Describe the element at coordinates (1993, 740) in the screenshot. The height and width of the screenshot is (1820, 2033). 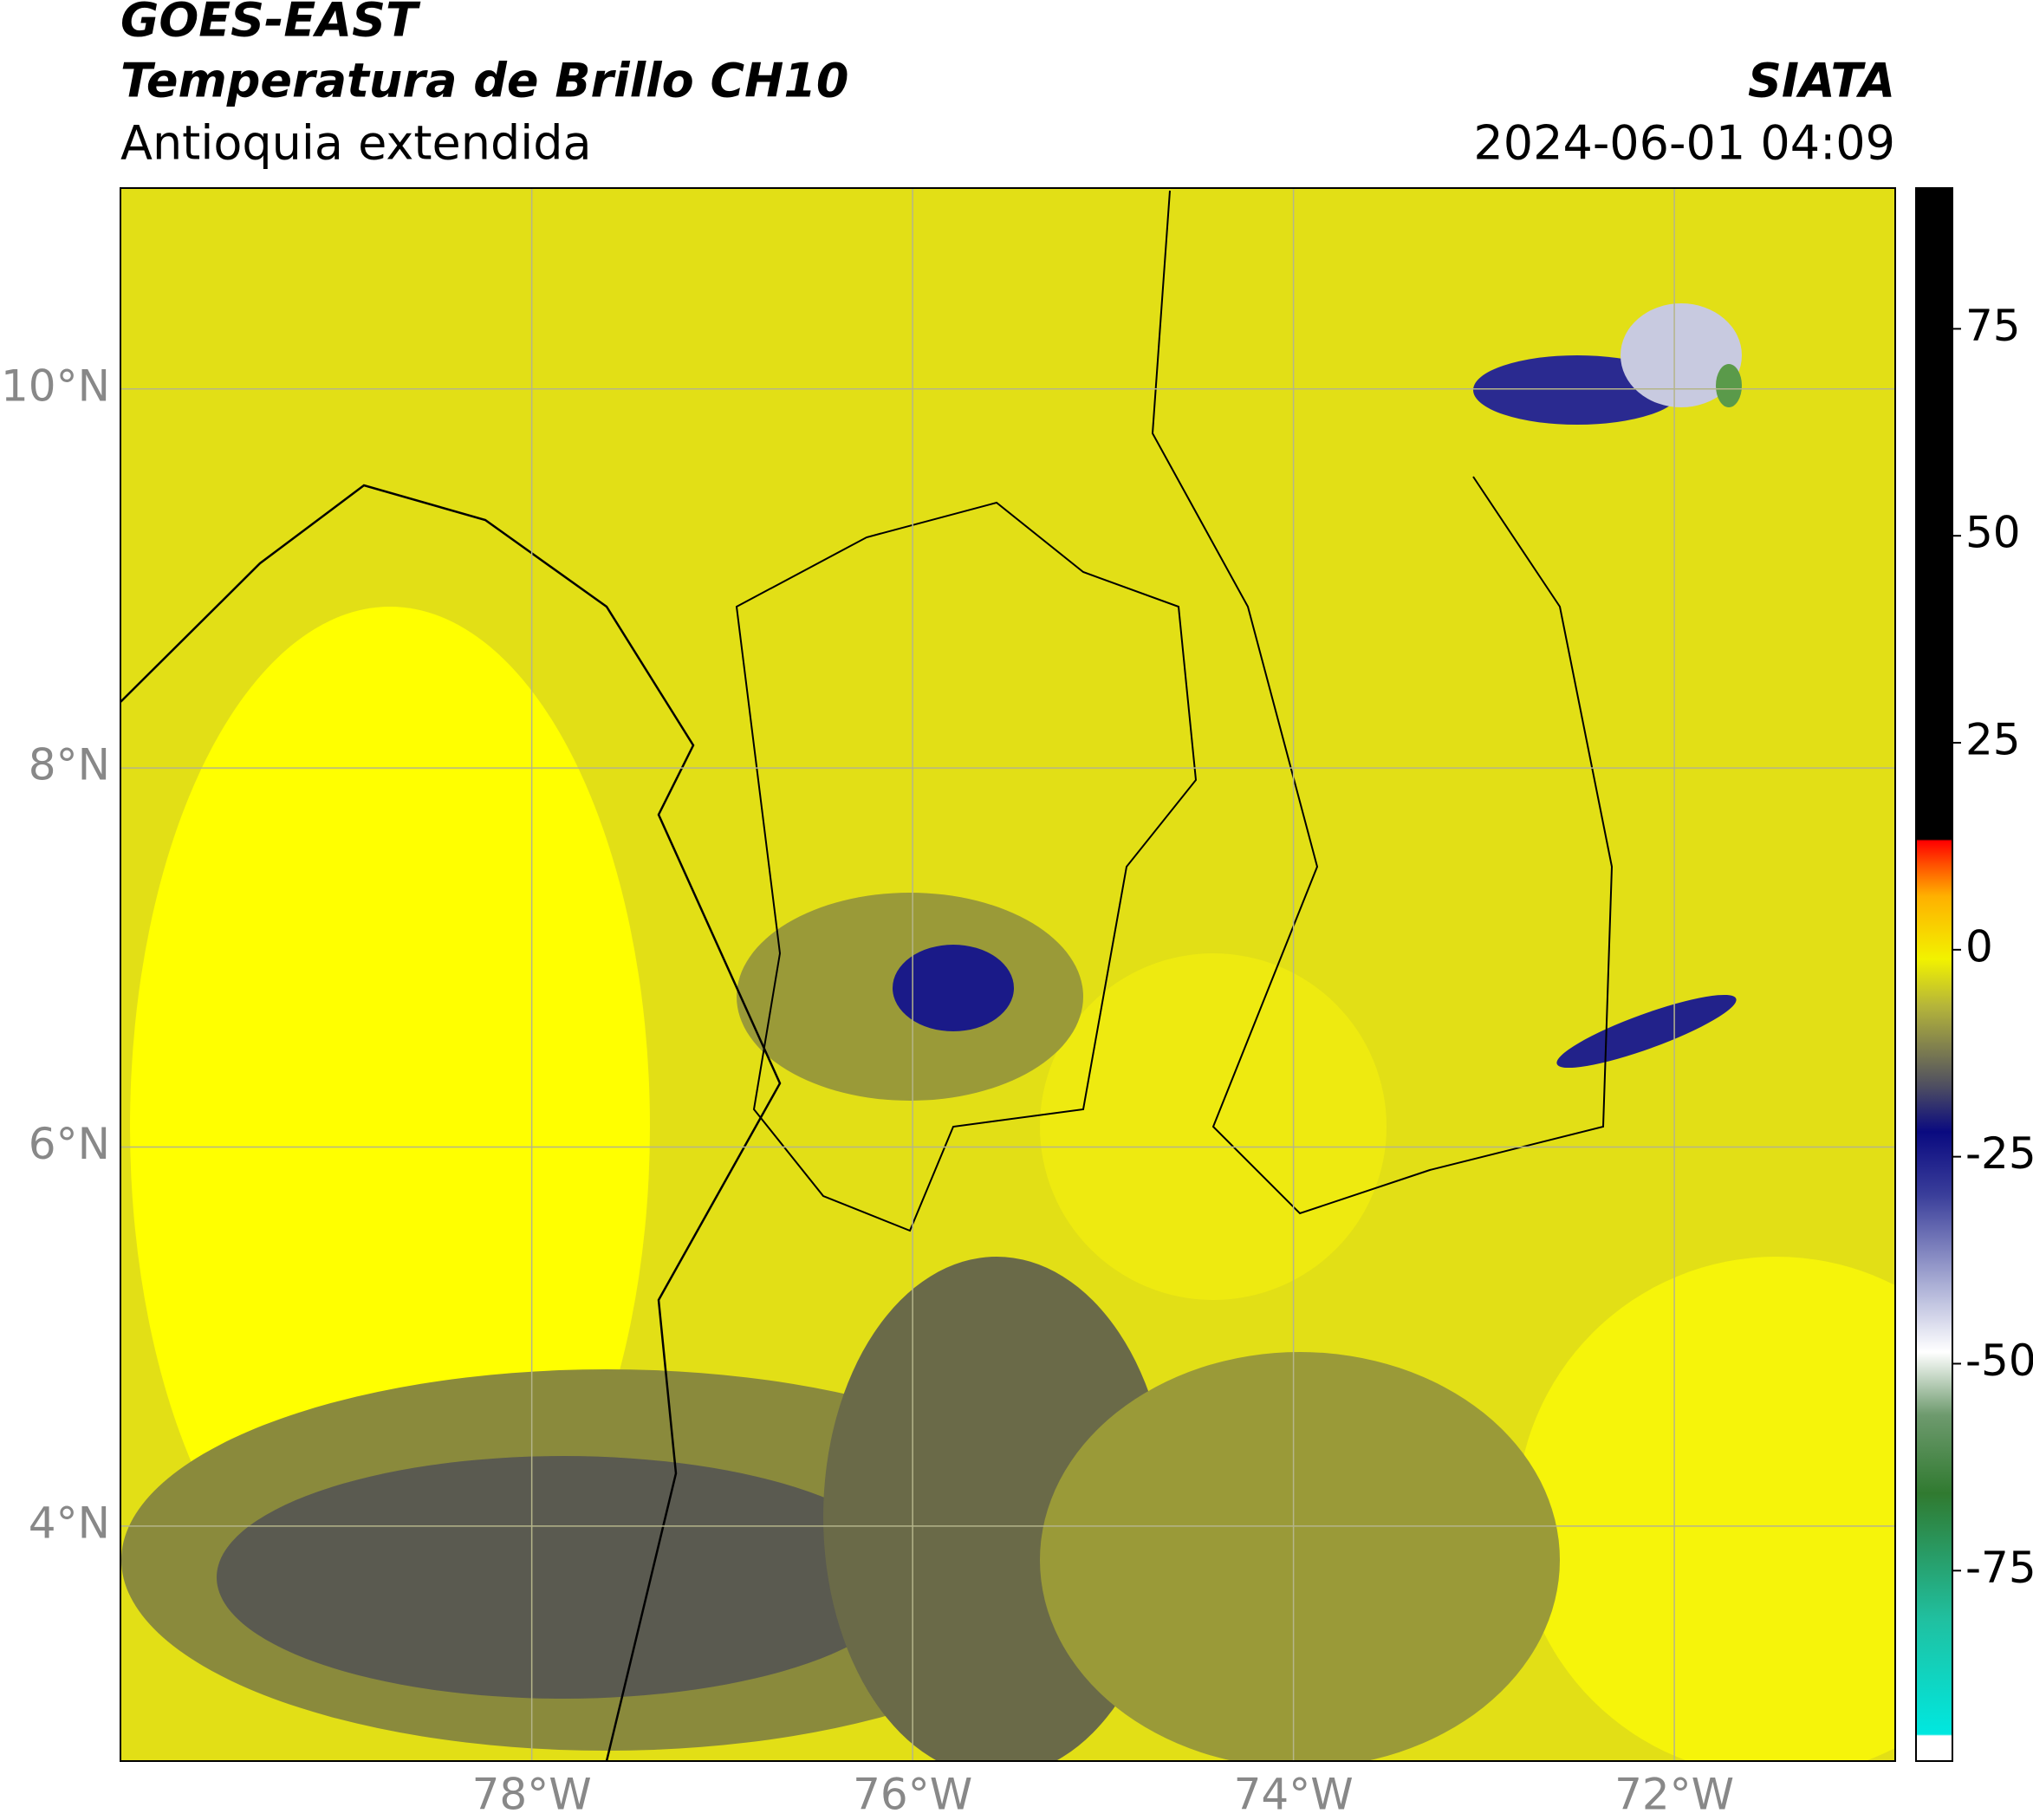
I see `colorbar-tick-label: 25` at that location.